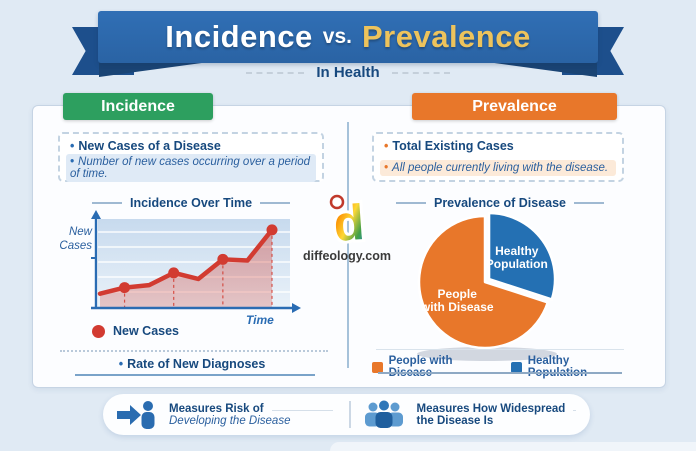 The image size is (696, 451). I want to click on background-curve, so click(513, 446).